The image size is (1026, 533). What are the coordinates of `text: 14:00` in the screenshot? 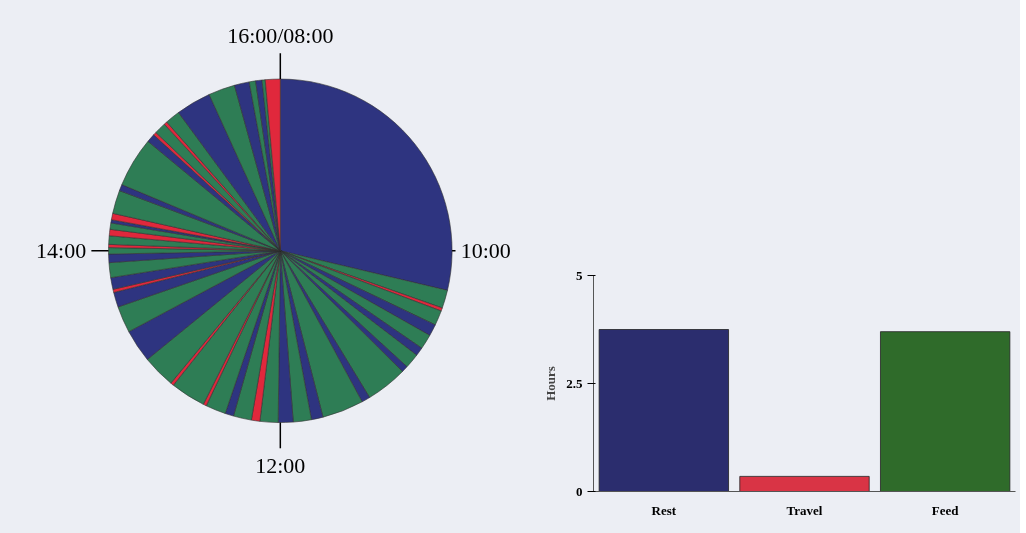 It's located at (61, 251).